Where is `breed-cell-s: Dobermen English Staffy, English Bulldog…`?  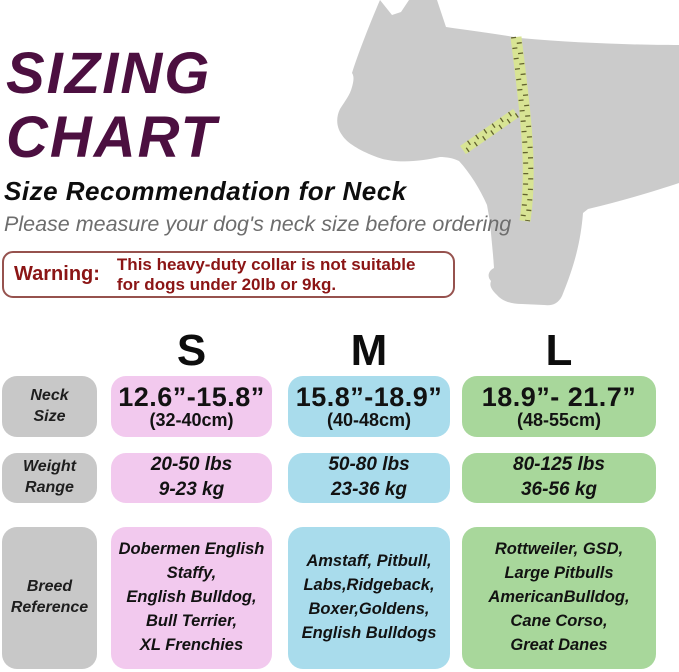
breed-cell-s: Dobermen English Staffy, English Bulldog… is located at coordinates (191, 598).